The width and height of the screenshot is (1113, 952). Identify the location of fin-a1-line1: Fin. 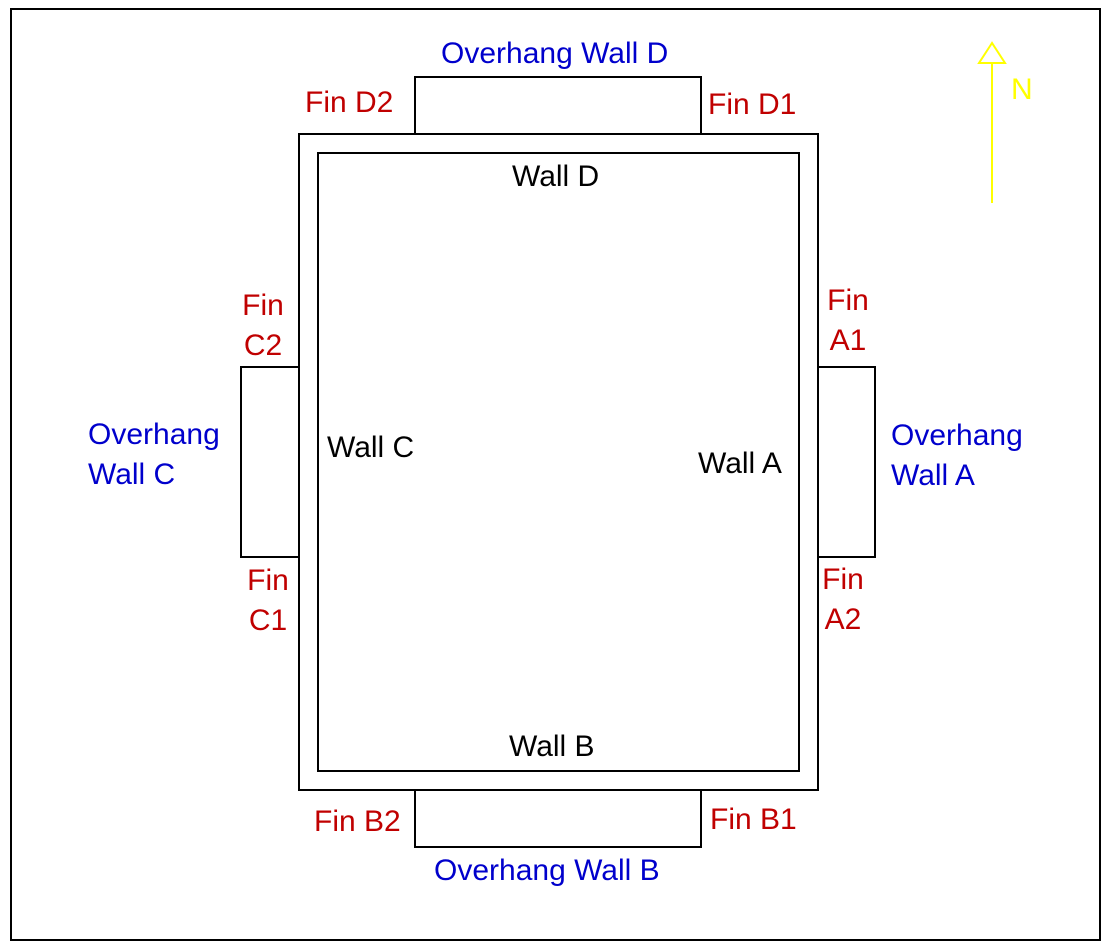
(848, 300).